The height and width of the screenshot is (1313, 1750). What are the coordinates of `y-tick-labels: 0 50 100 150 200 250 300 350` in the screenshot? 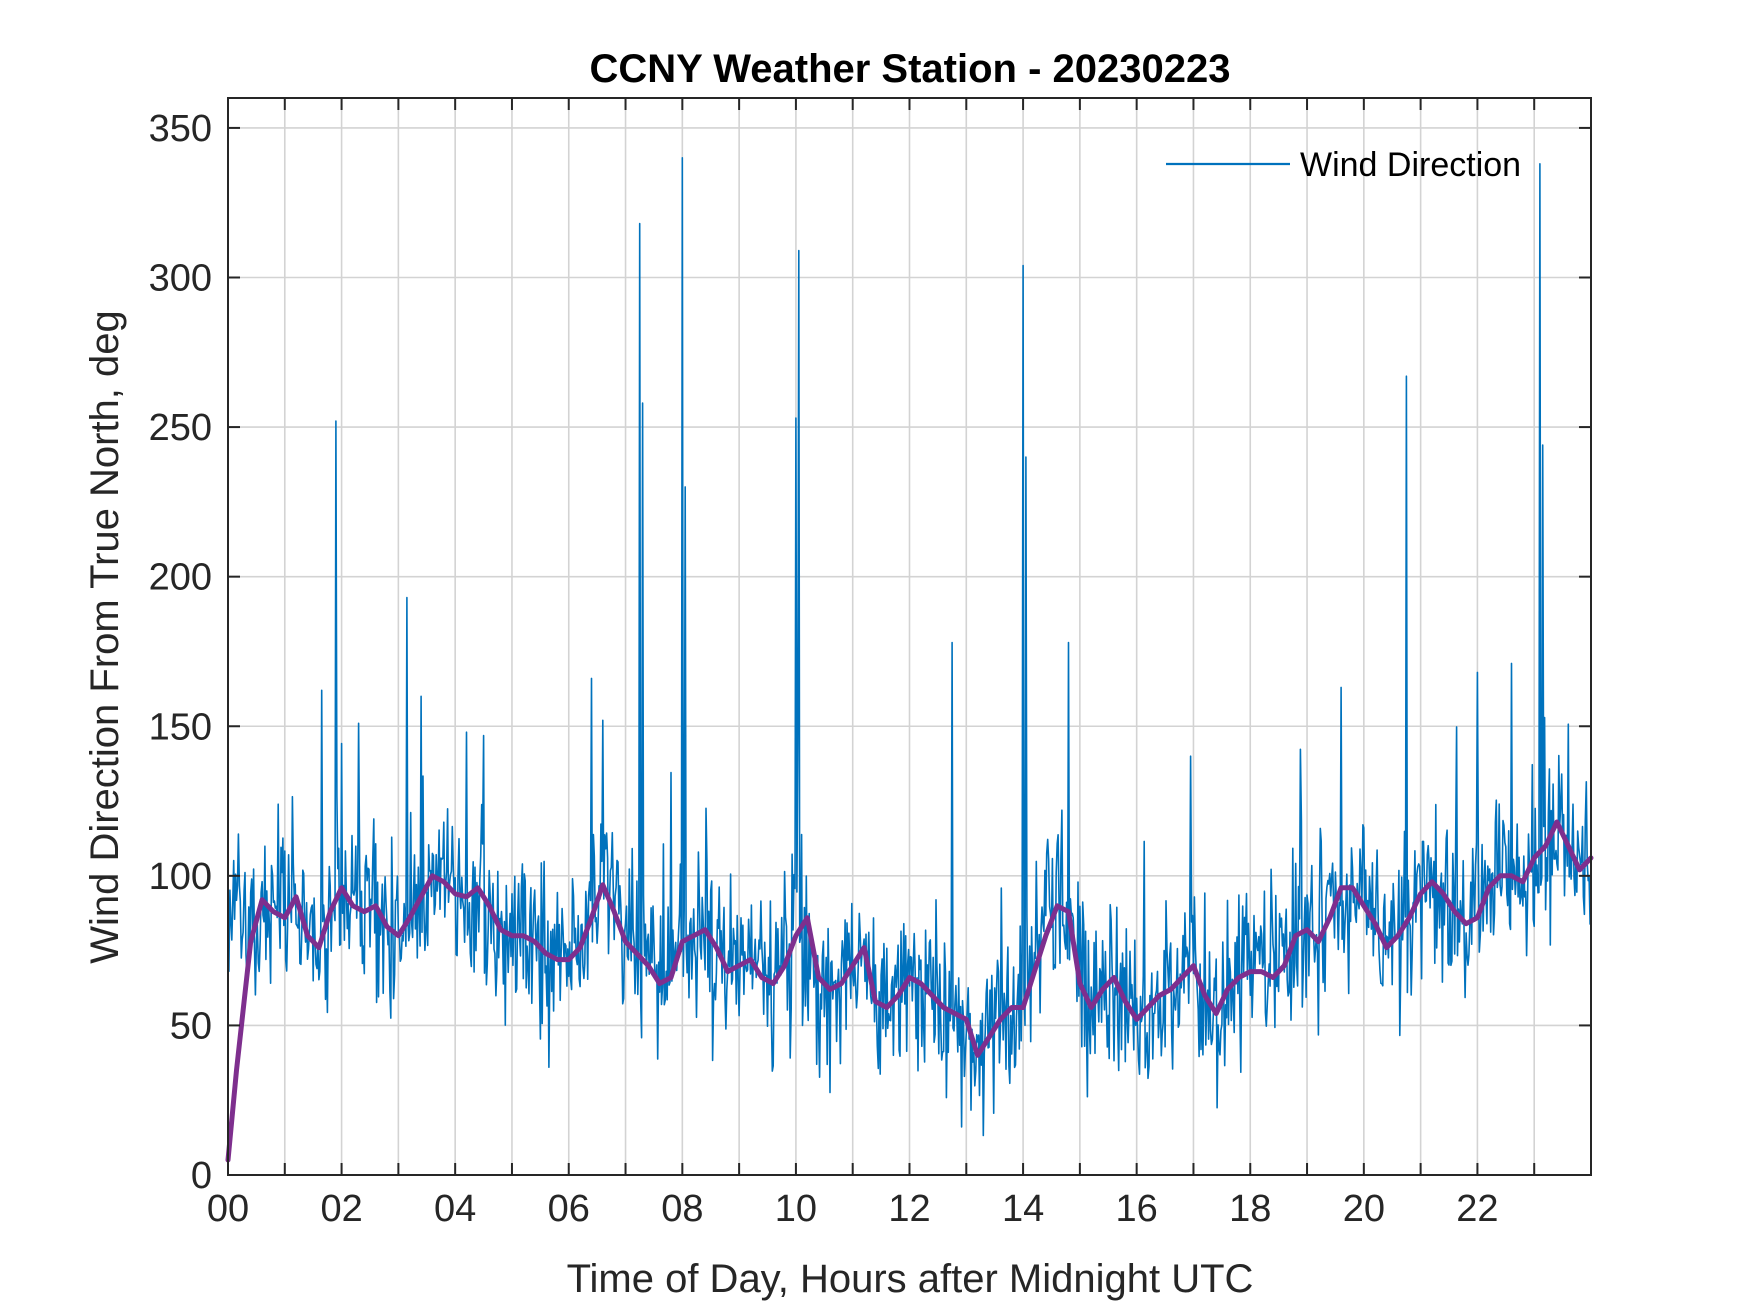 It's located at (180, 652).